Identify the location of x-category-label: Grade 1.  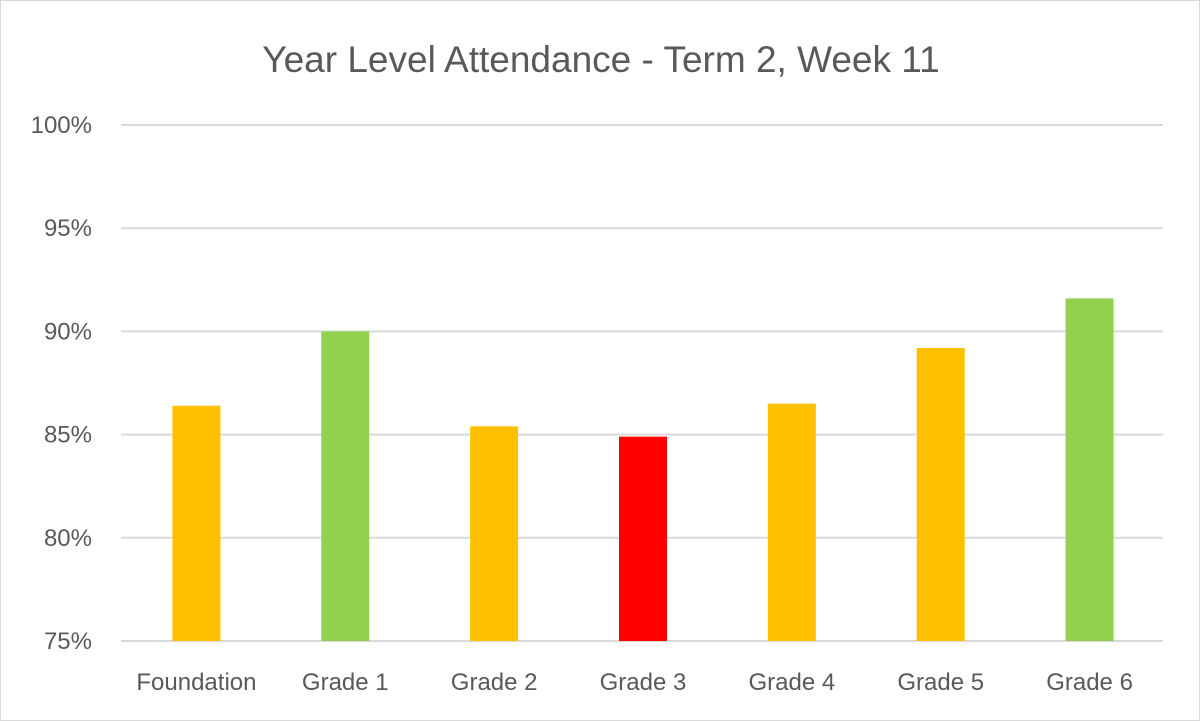
(345, 682).